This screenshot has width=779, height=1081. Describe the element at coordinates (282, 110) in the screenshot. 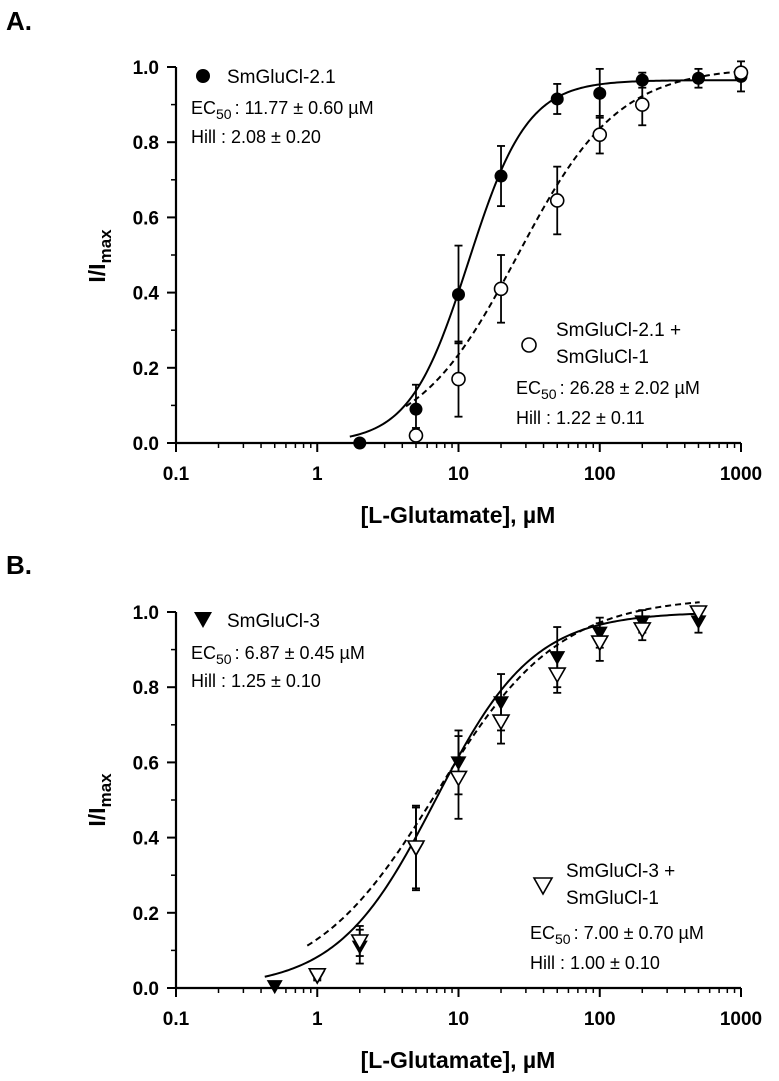

I see `ec50-annotation-smglucl-2-1: EC50: 11.77 ± 0.60 µM` at that location.